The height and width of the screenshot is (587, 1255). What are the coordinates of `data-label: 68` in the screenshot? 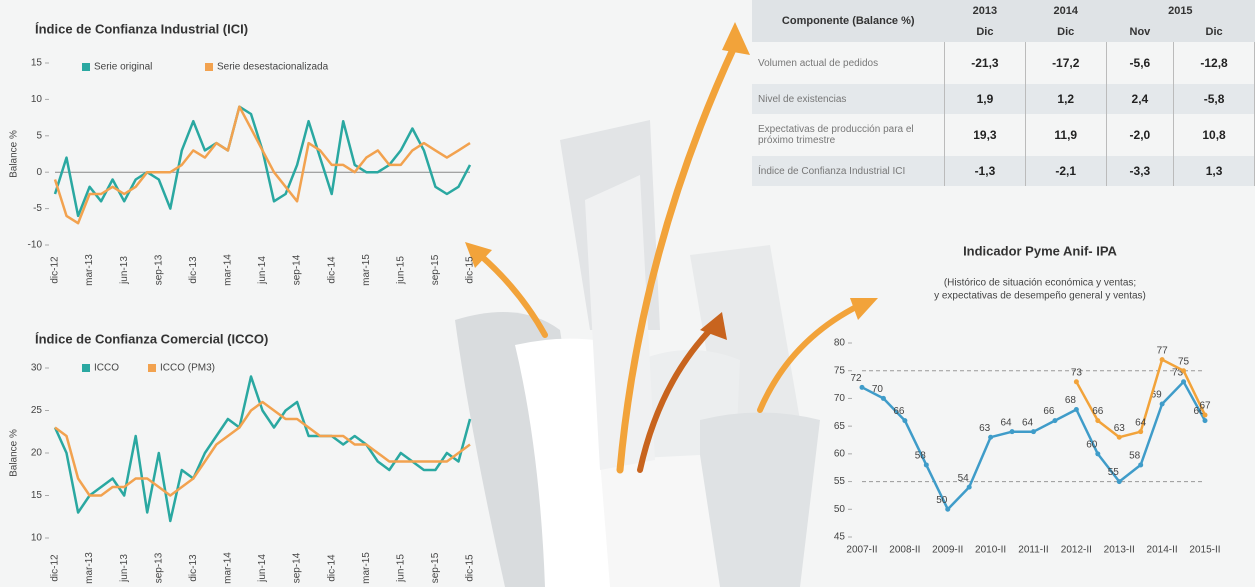 It's located at (1071, 400).